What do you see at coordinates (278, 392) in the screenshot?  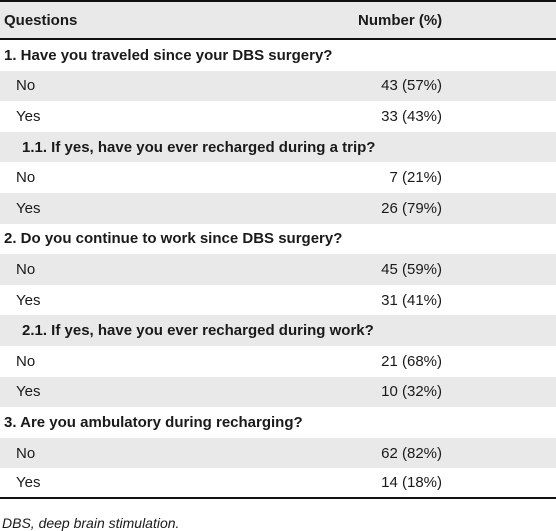 I see `answer-row: Yes 10 (32%)` at bounding box center [278, 392].